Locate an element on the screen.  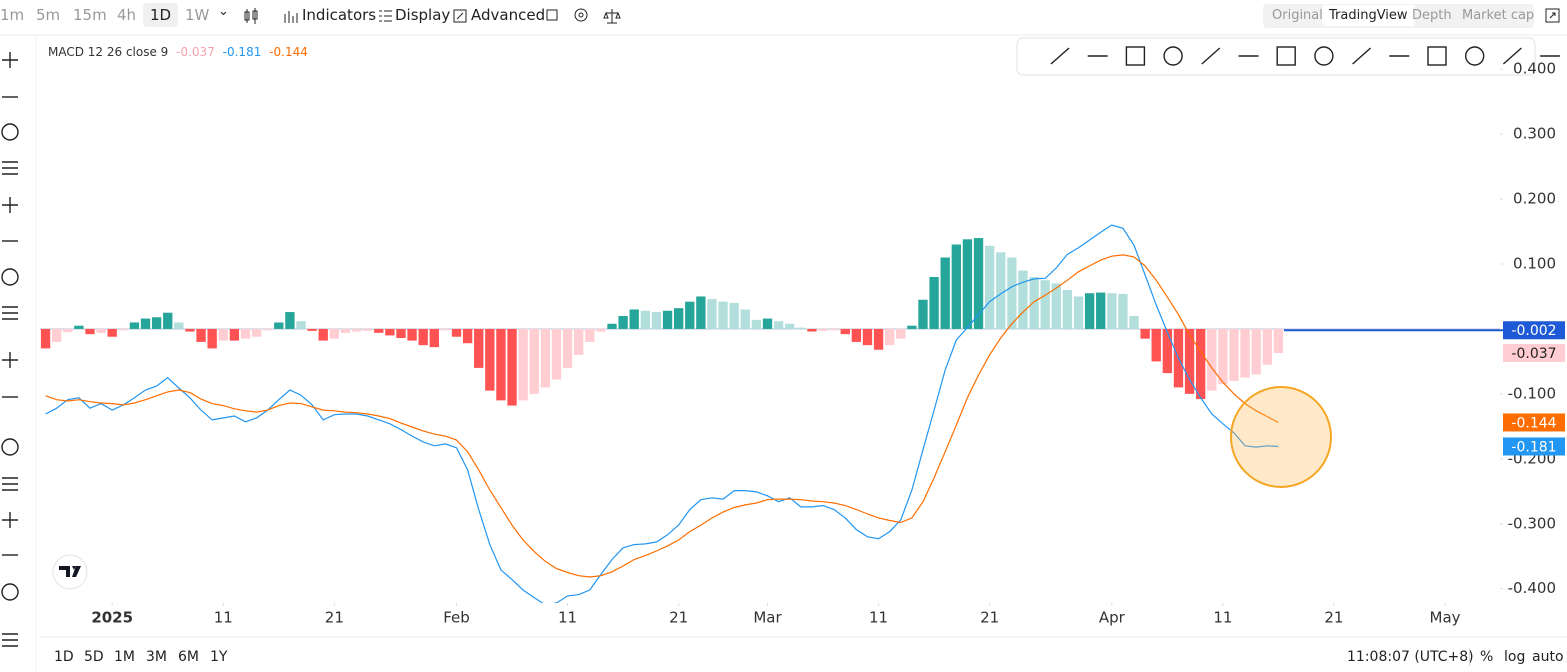
chart-type-icon is located at coordinates (252, 16).